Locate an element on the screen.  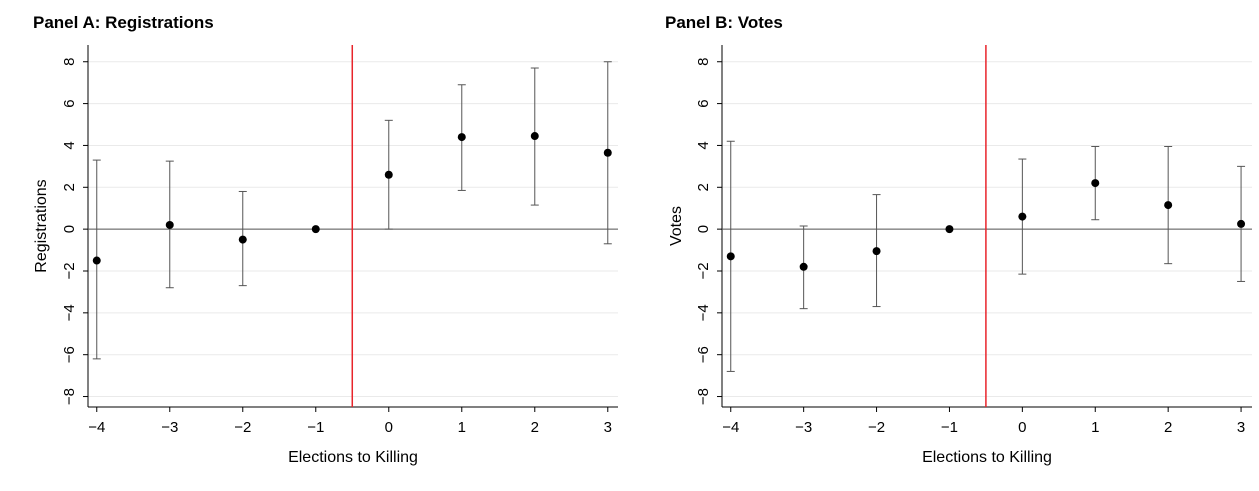
y-axis-label: Votes is located at coordinates (676, 226).